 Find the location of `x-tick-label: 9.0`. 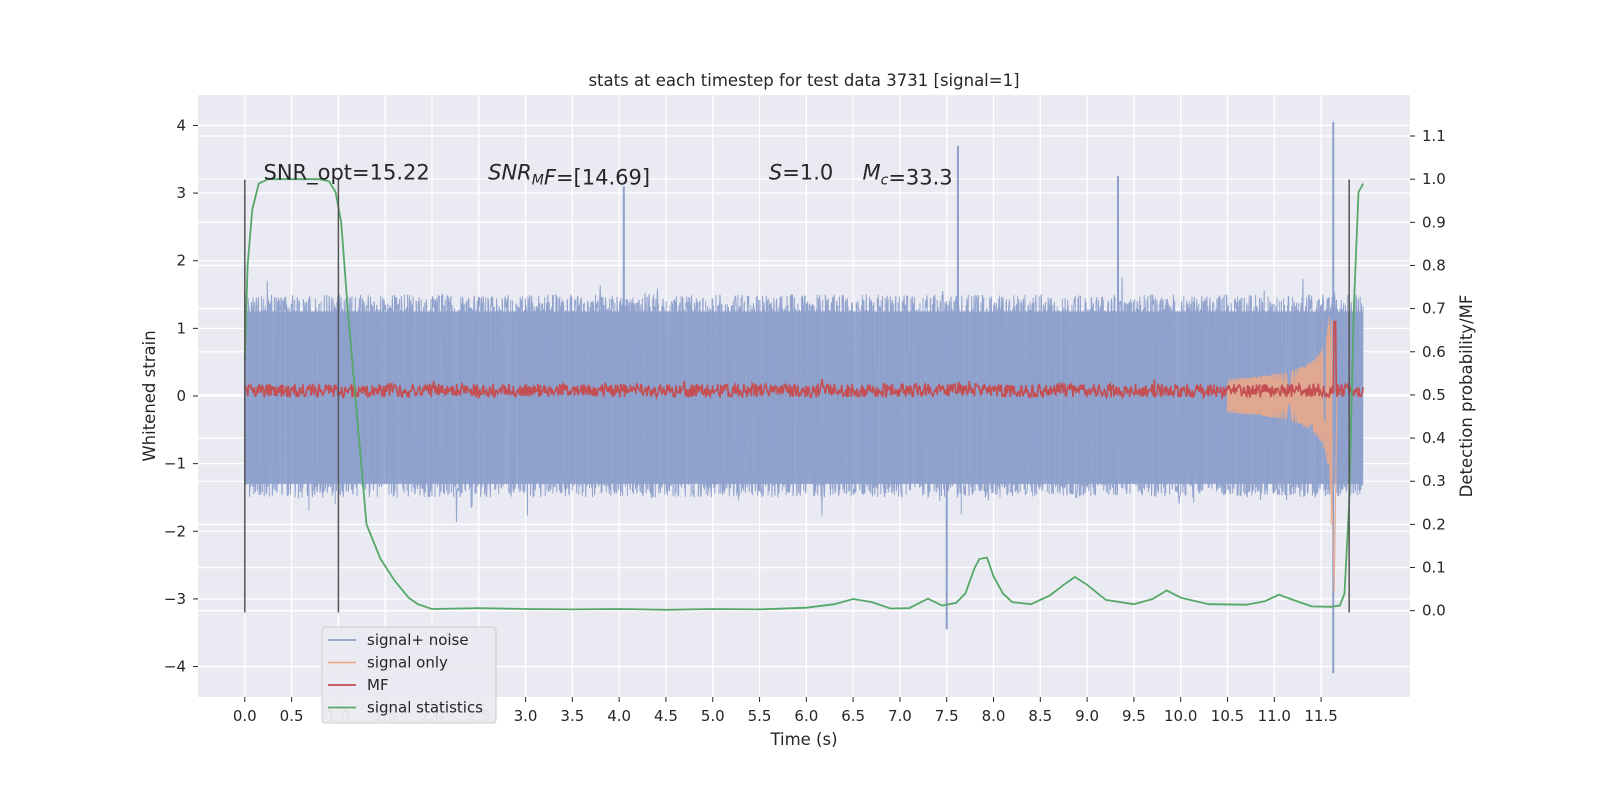

x-tick-label: 9.0 is located at coordinates (1087, 716).